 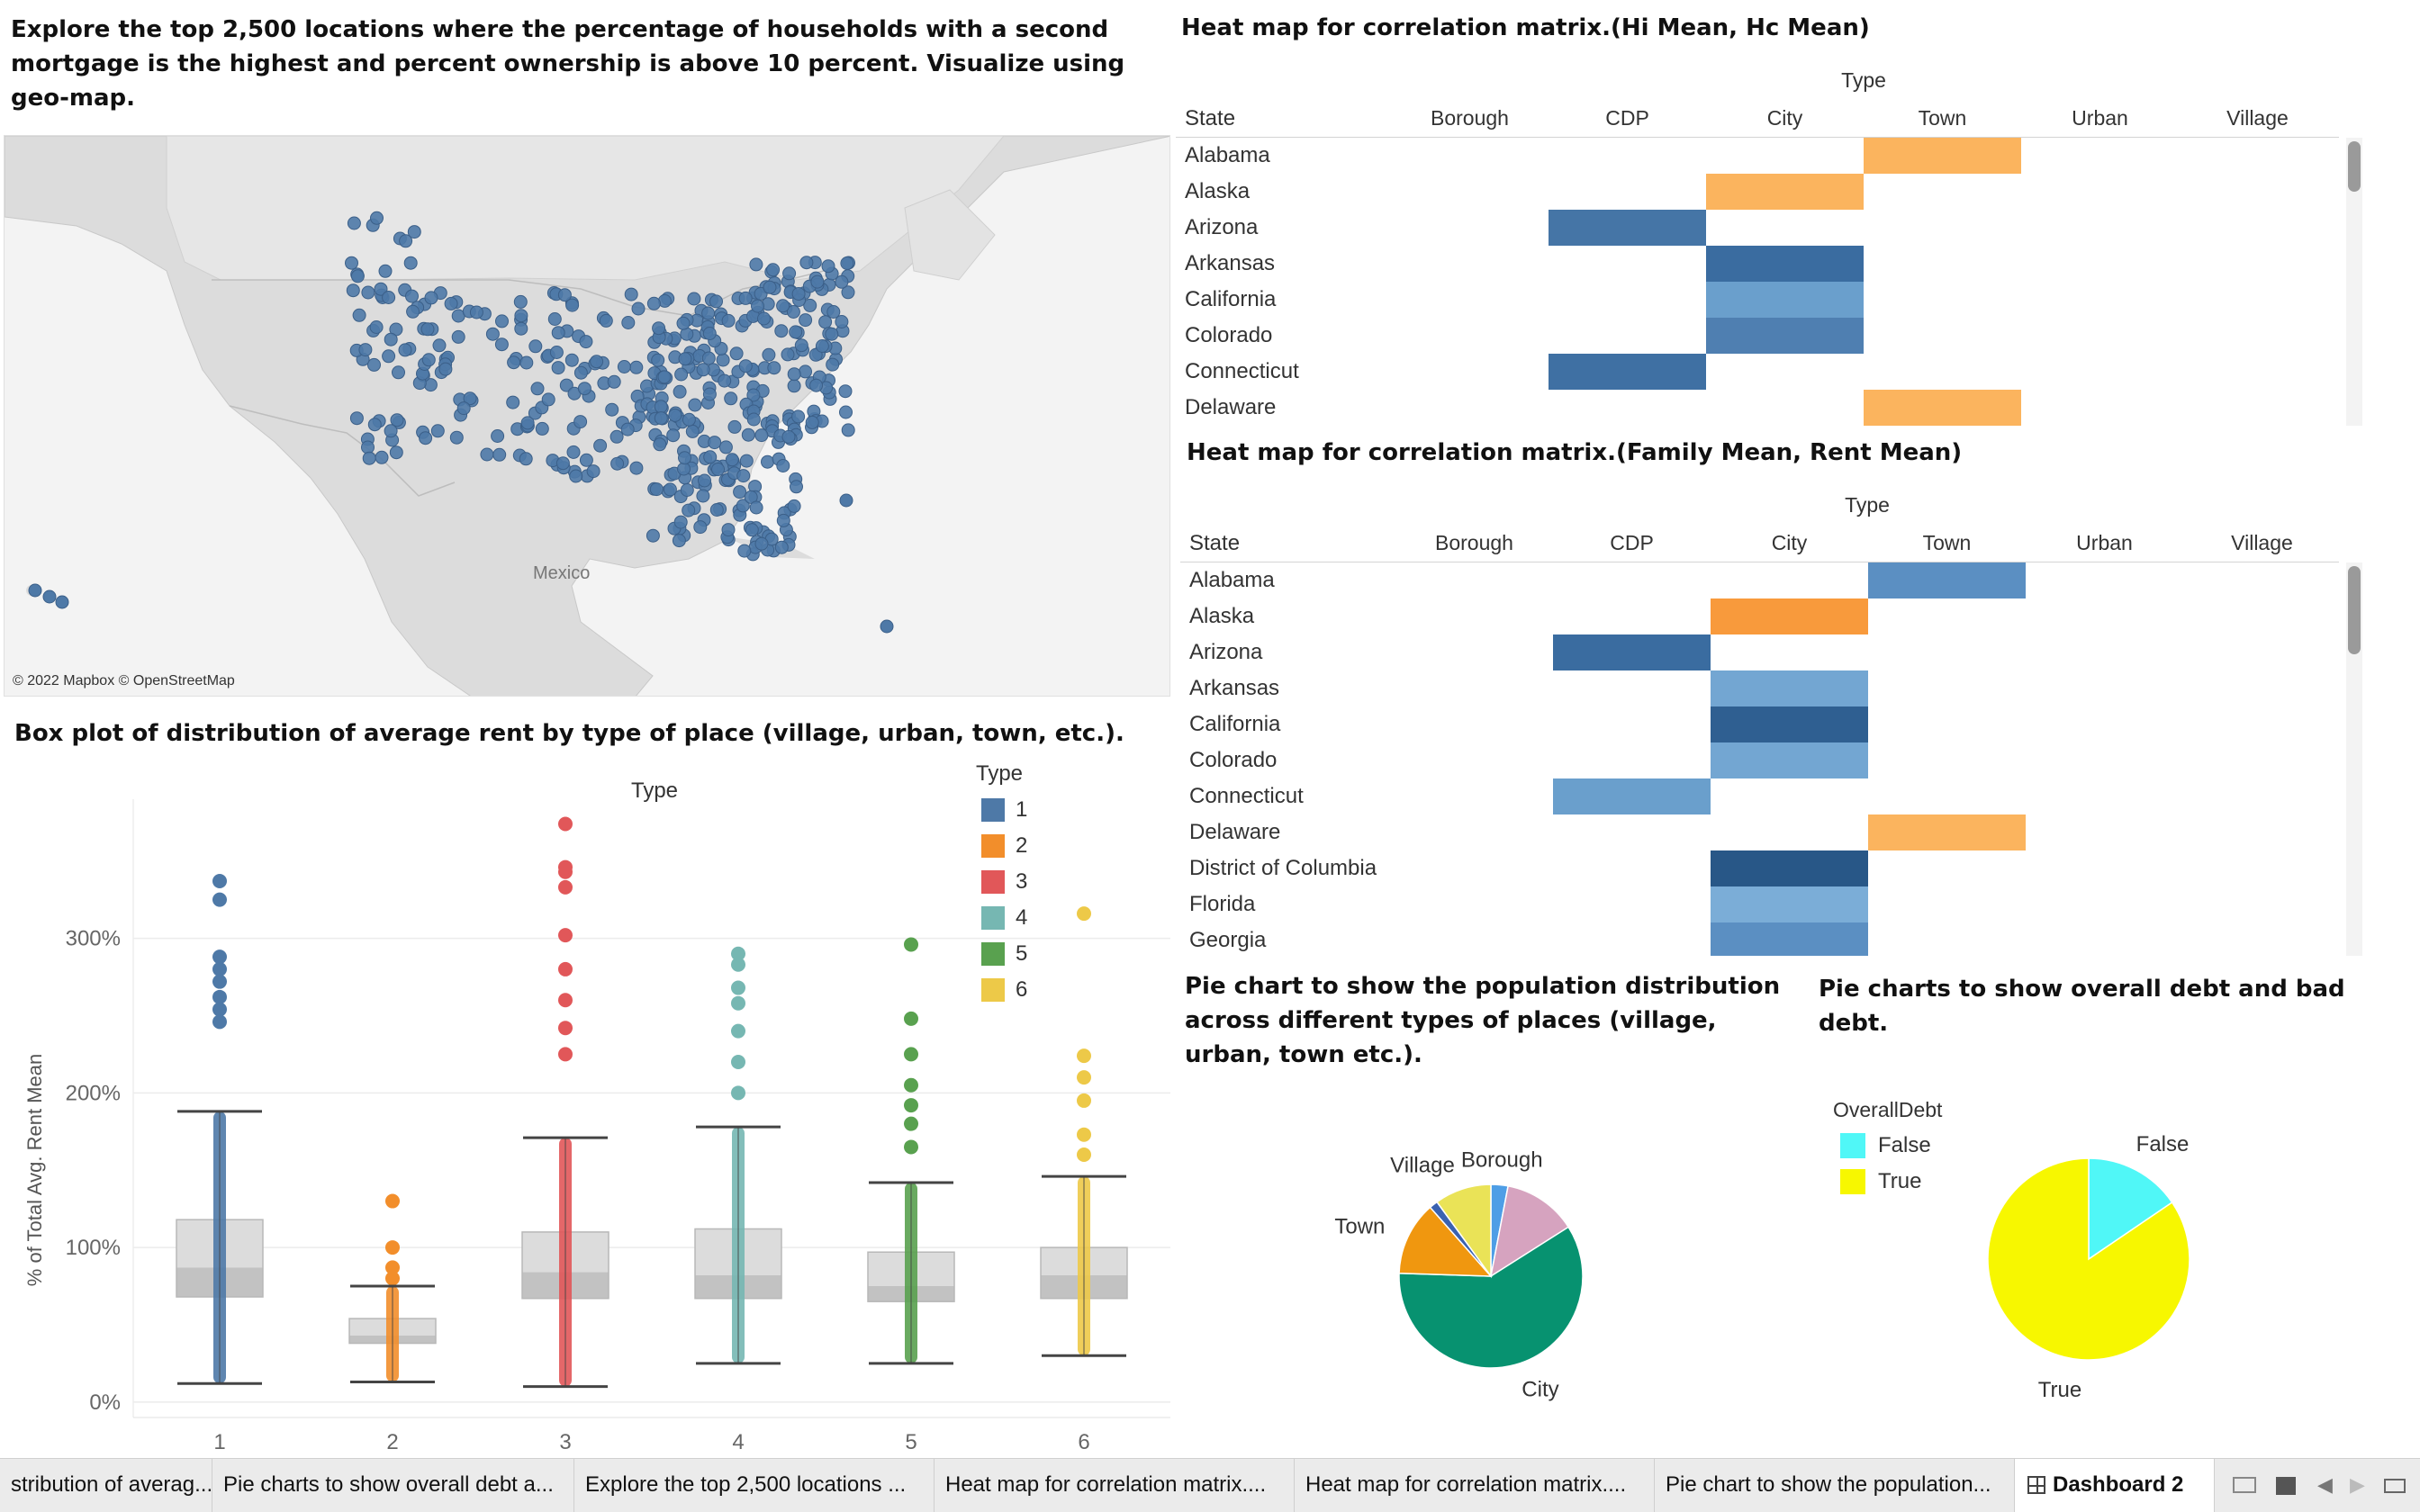 What do you see at coordinates (2354, 610) in the screenshot?
I see `heatmap2-scroll-thumb` at bounding box center [2354, 610].